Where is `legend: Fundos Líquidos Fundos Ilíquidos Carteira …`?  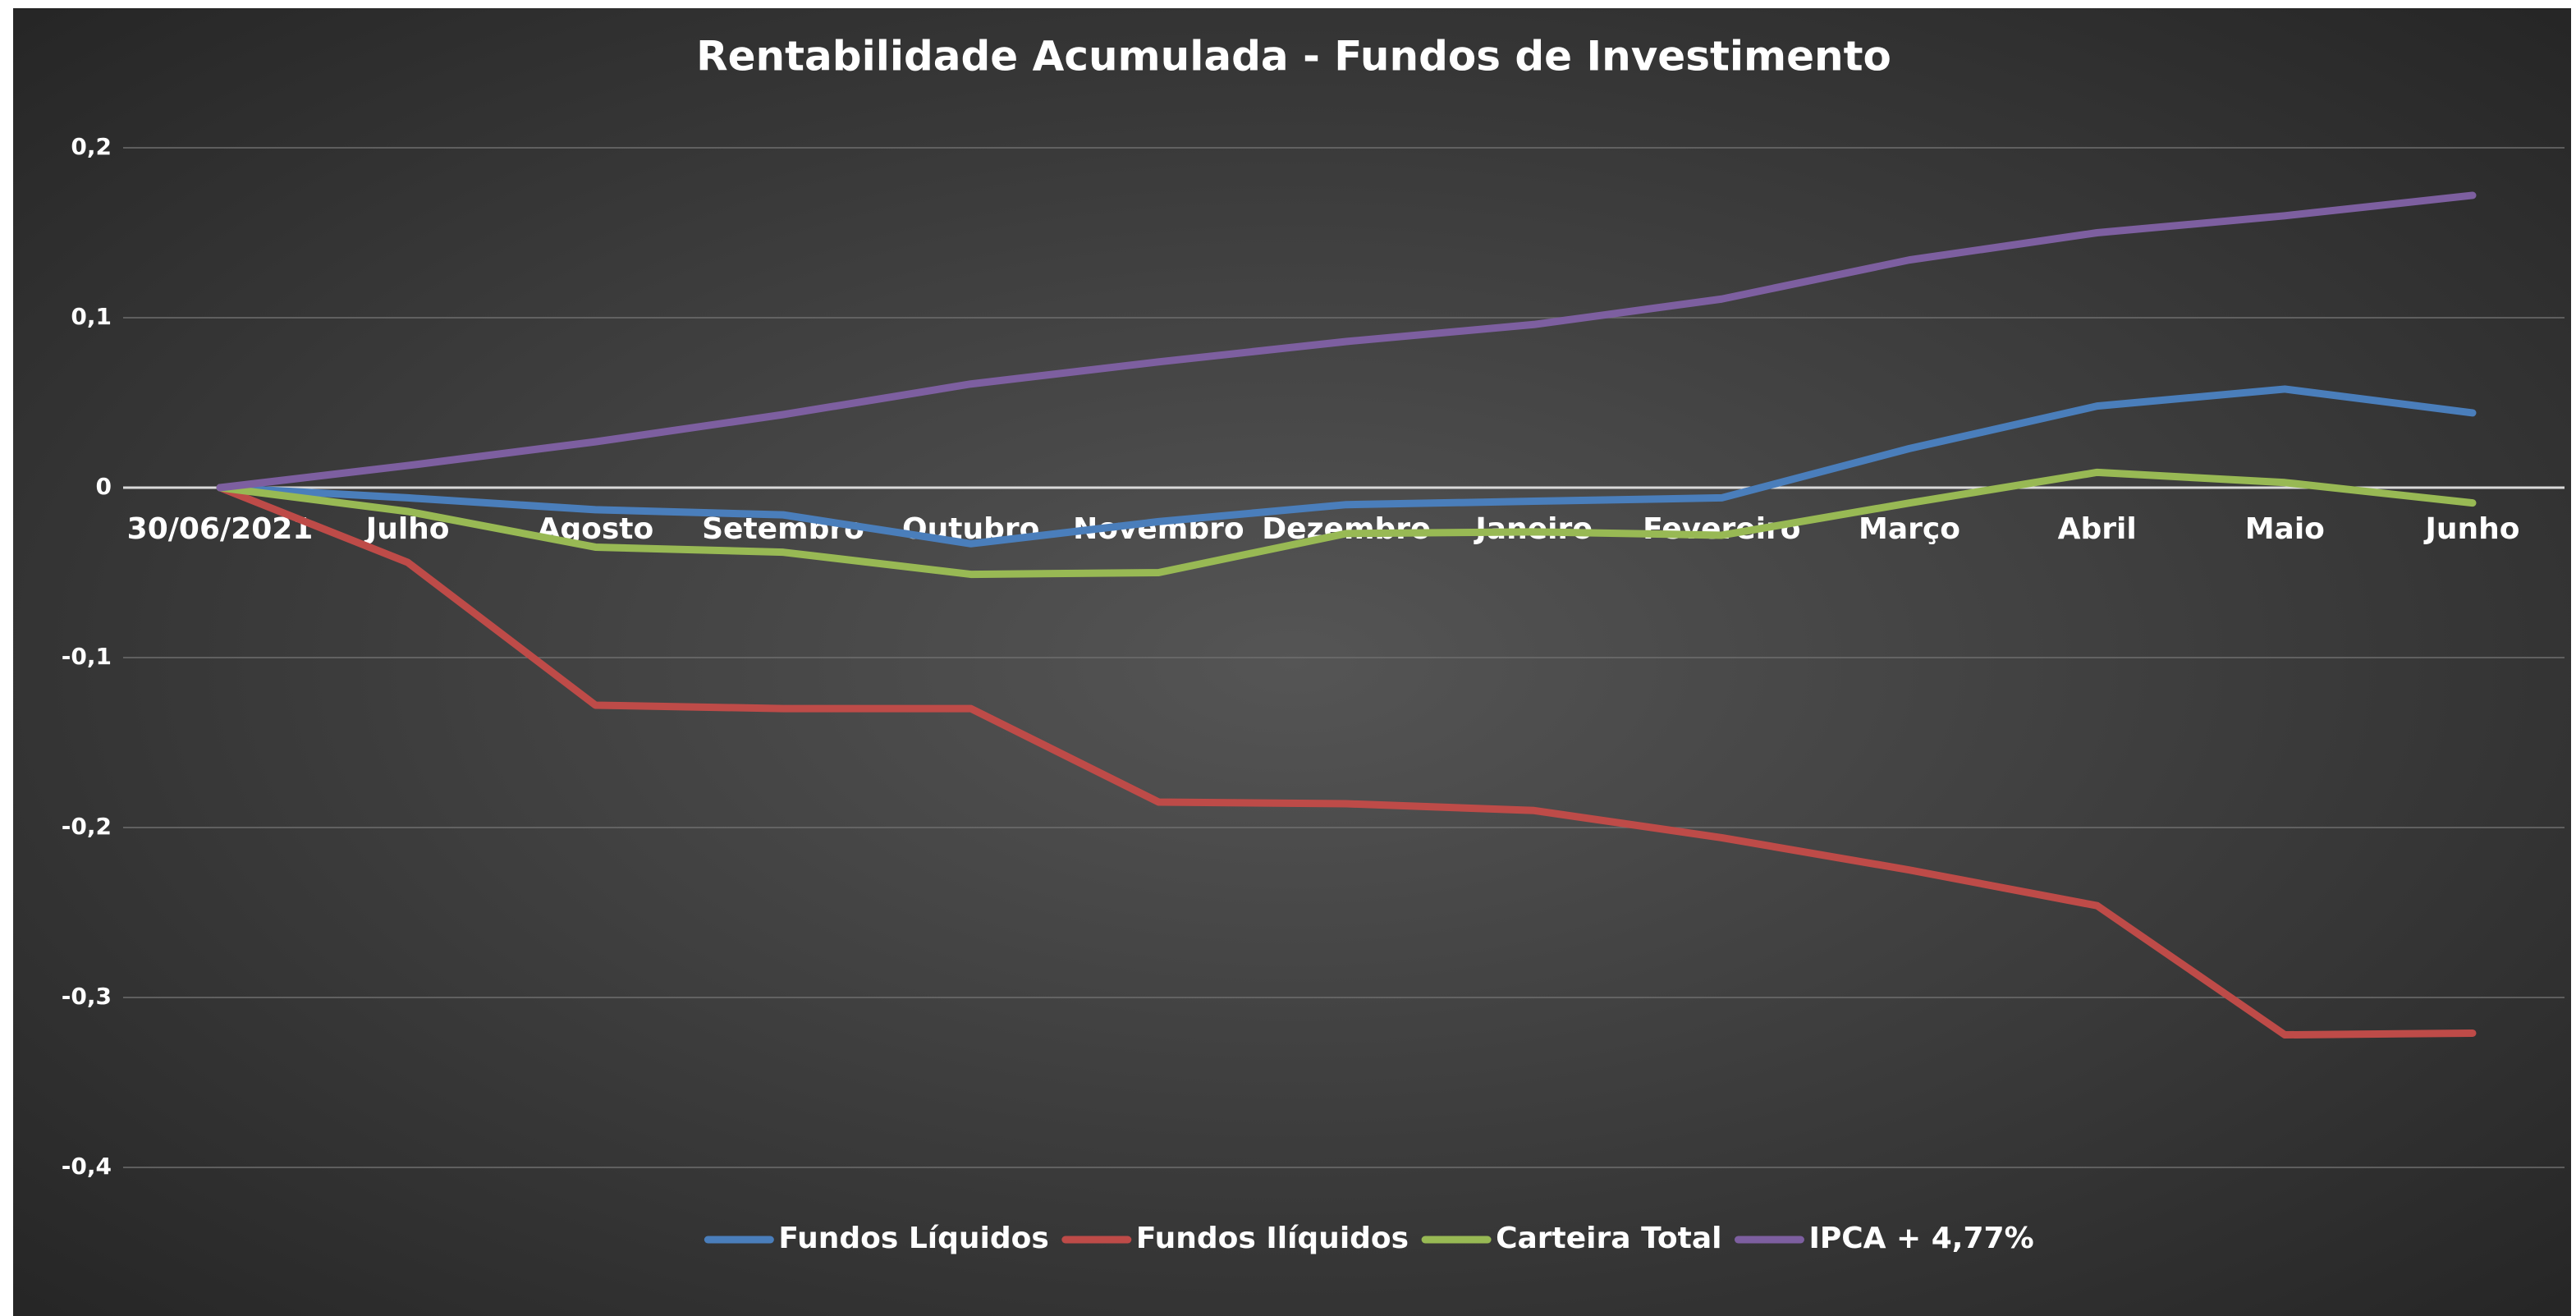 legend: Fundos Líquidos Fundos Ilíquidos Carteira … is located at coordinates (1369, 1238).